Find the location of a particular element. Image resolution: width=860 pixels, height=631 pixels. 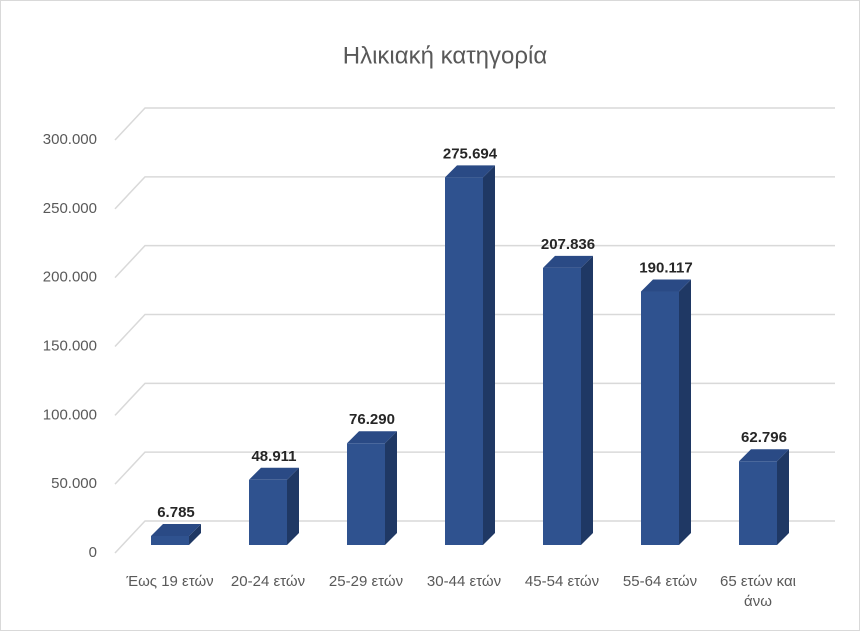

value-label: 76.290 is located at coordinates (372, 419).